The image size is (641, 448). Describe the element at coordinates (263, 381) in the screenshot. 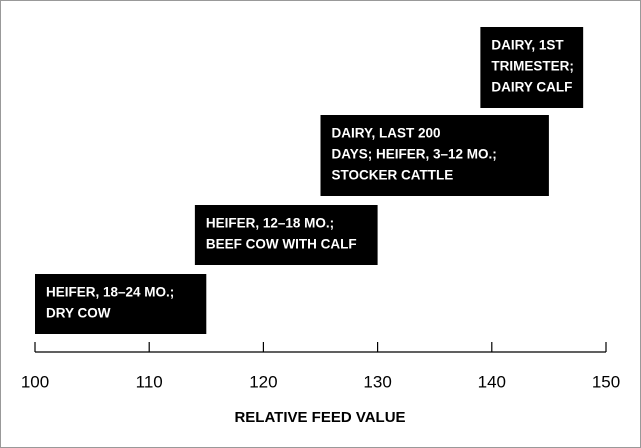

I see `x-tick-label: 120` at that location.